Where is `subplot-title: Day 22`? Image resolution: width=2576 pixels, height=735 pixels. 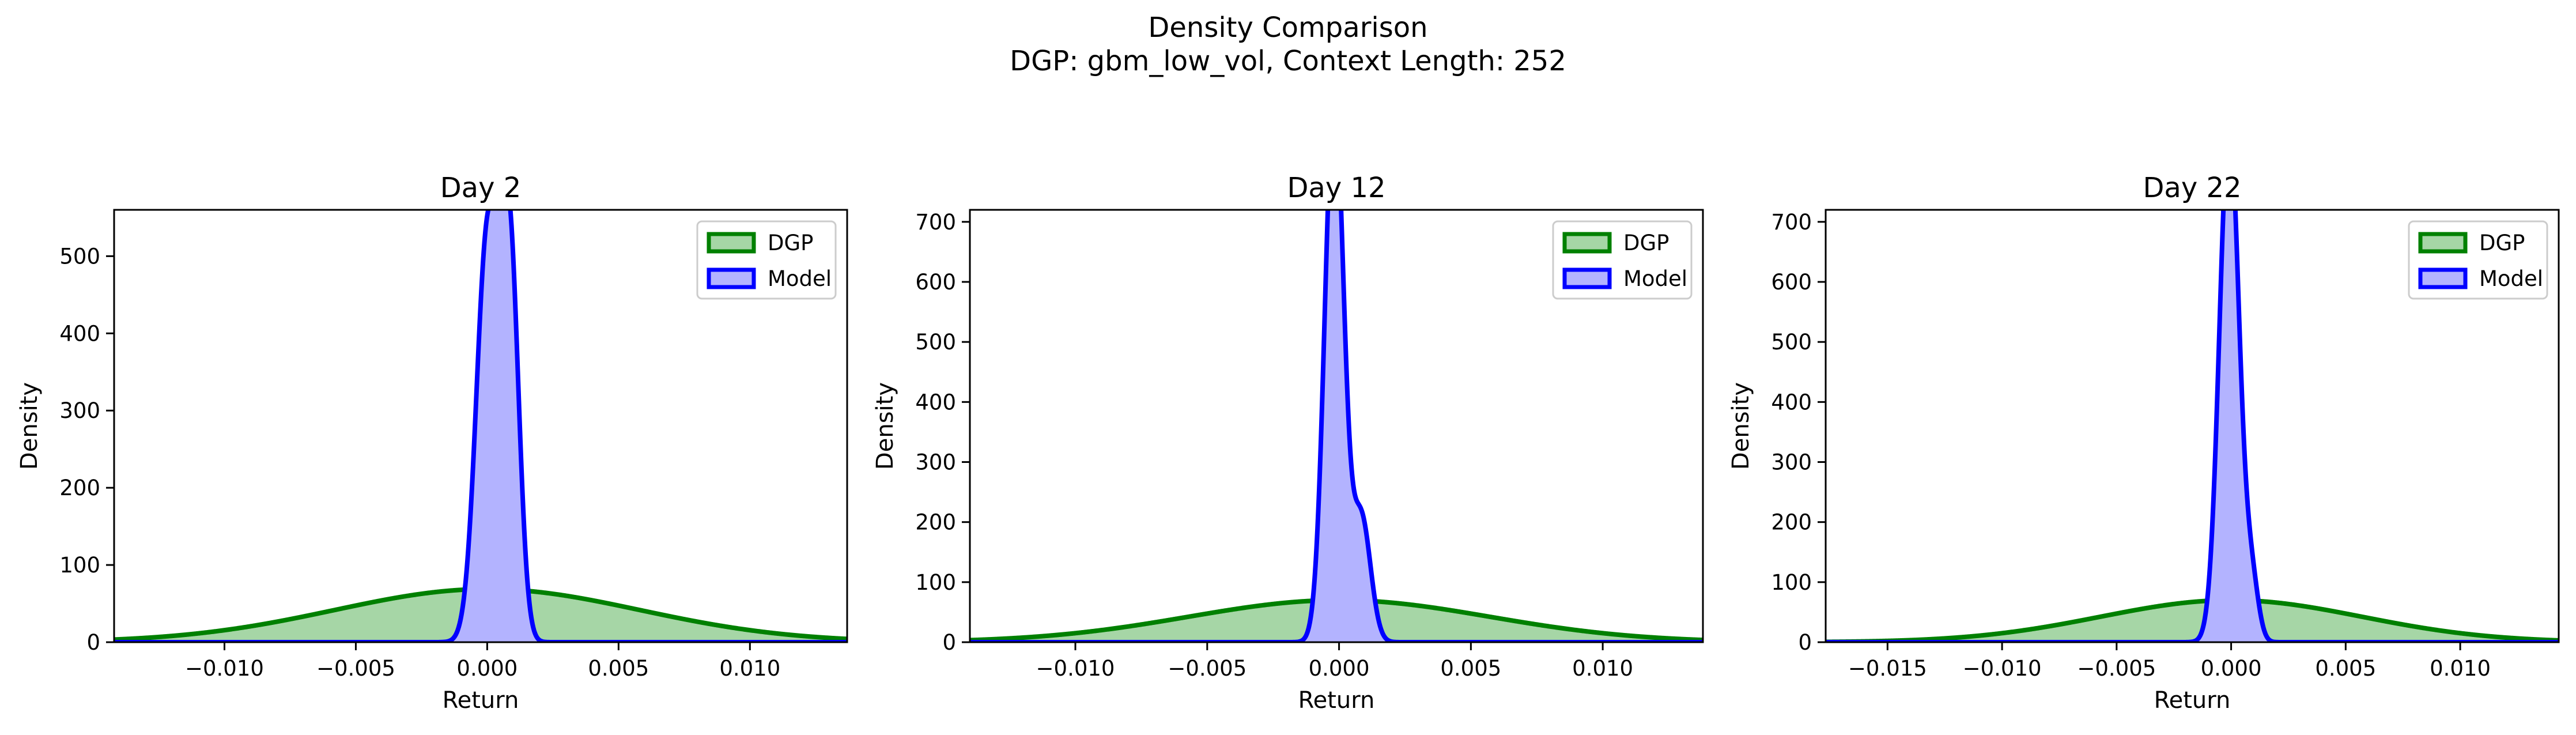
subplot-title: Day 22 is located at coordinates (2192, 188).